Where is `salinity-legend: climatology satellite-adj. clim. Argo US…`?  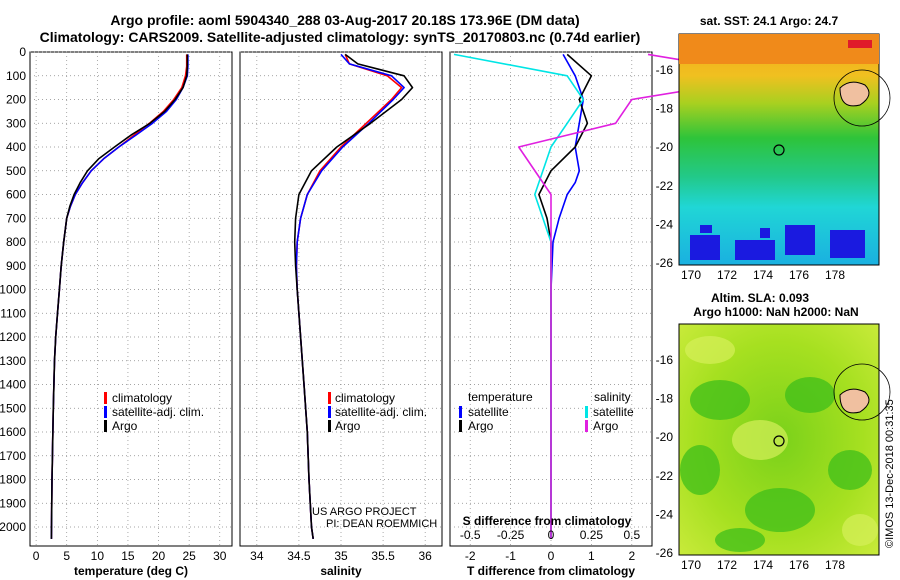 salinity-legend: climatology satellite-adj. clim. Argo US… is located at coordinates (374, 460).